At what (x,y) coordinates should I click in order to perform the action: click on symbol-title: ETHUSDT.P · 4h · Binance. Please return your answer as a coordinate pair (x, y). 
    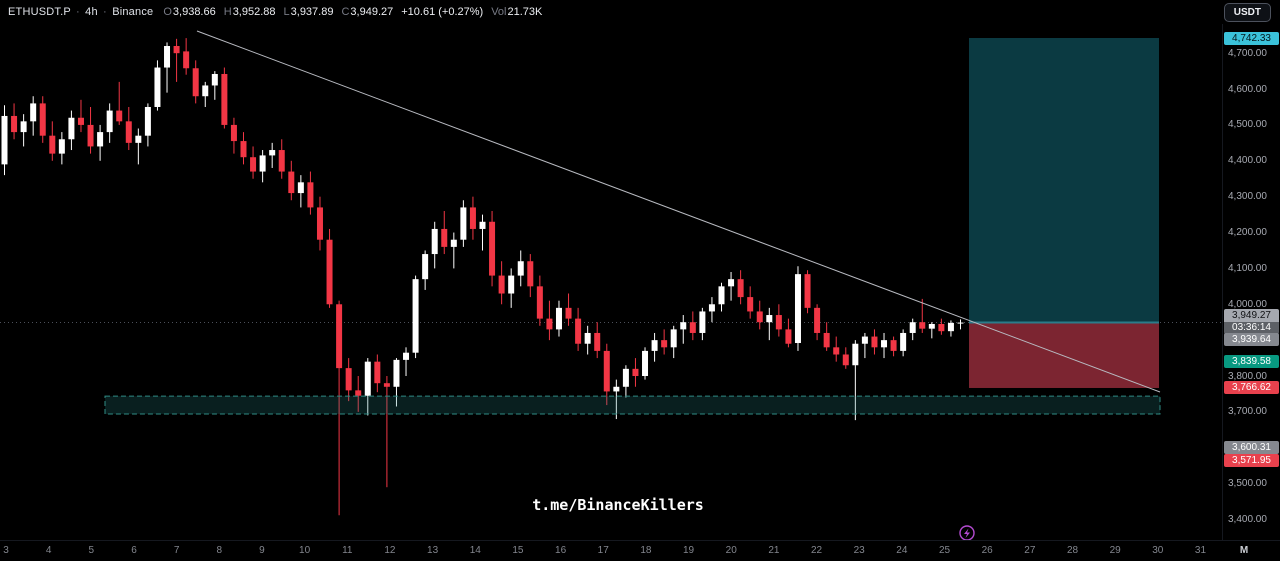
    Looking at the image, I should click on (80, 12).